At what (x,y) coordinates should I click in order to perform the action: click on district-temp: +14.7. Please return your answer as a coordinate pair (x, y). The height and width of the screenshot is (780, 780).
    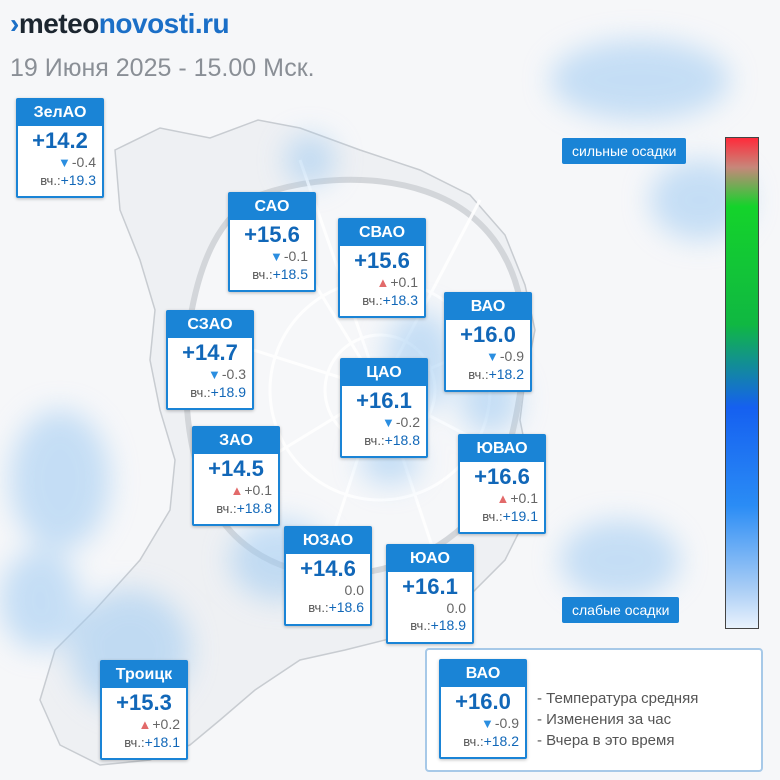
    Looking at the image, I should click on (210, 352).